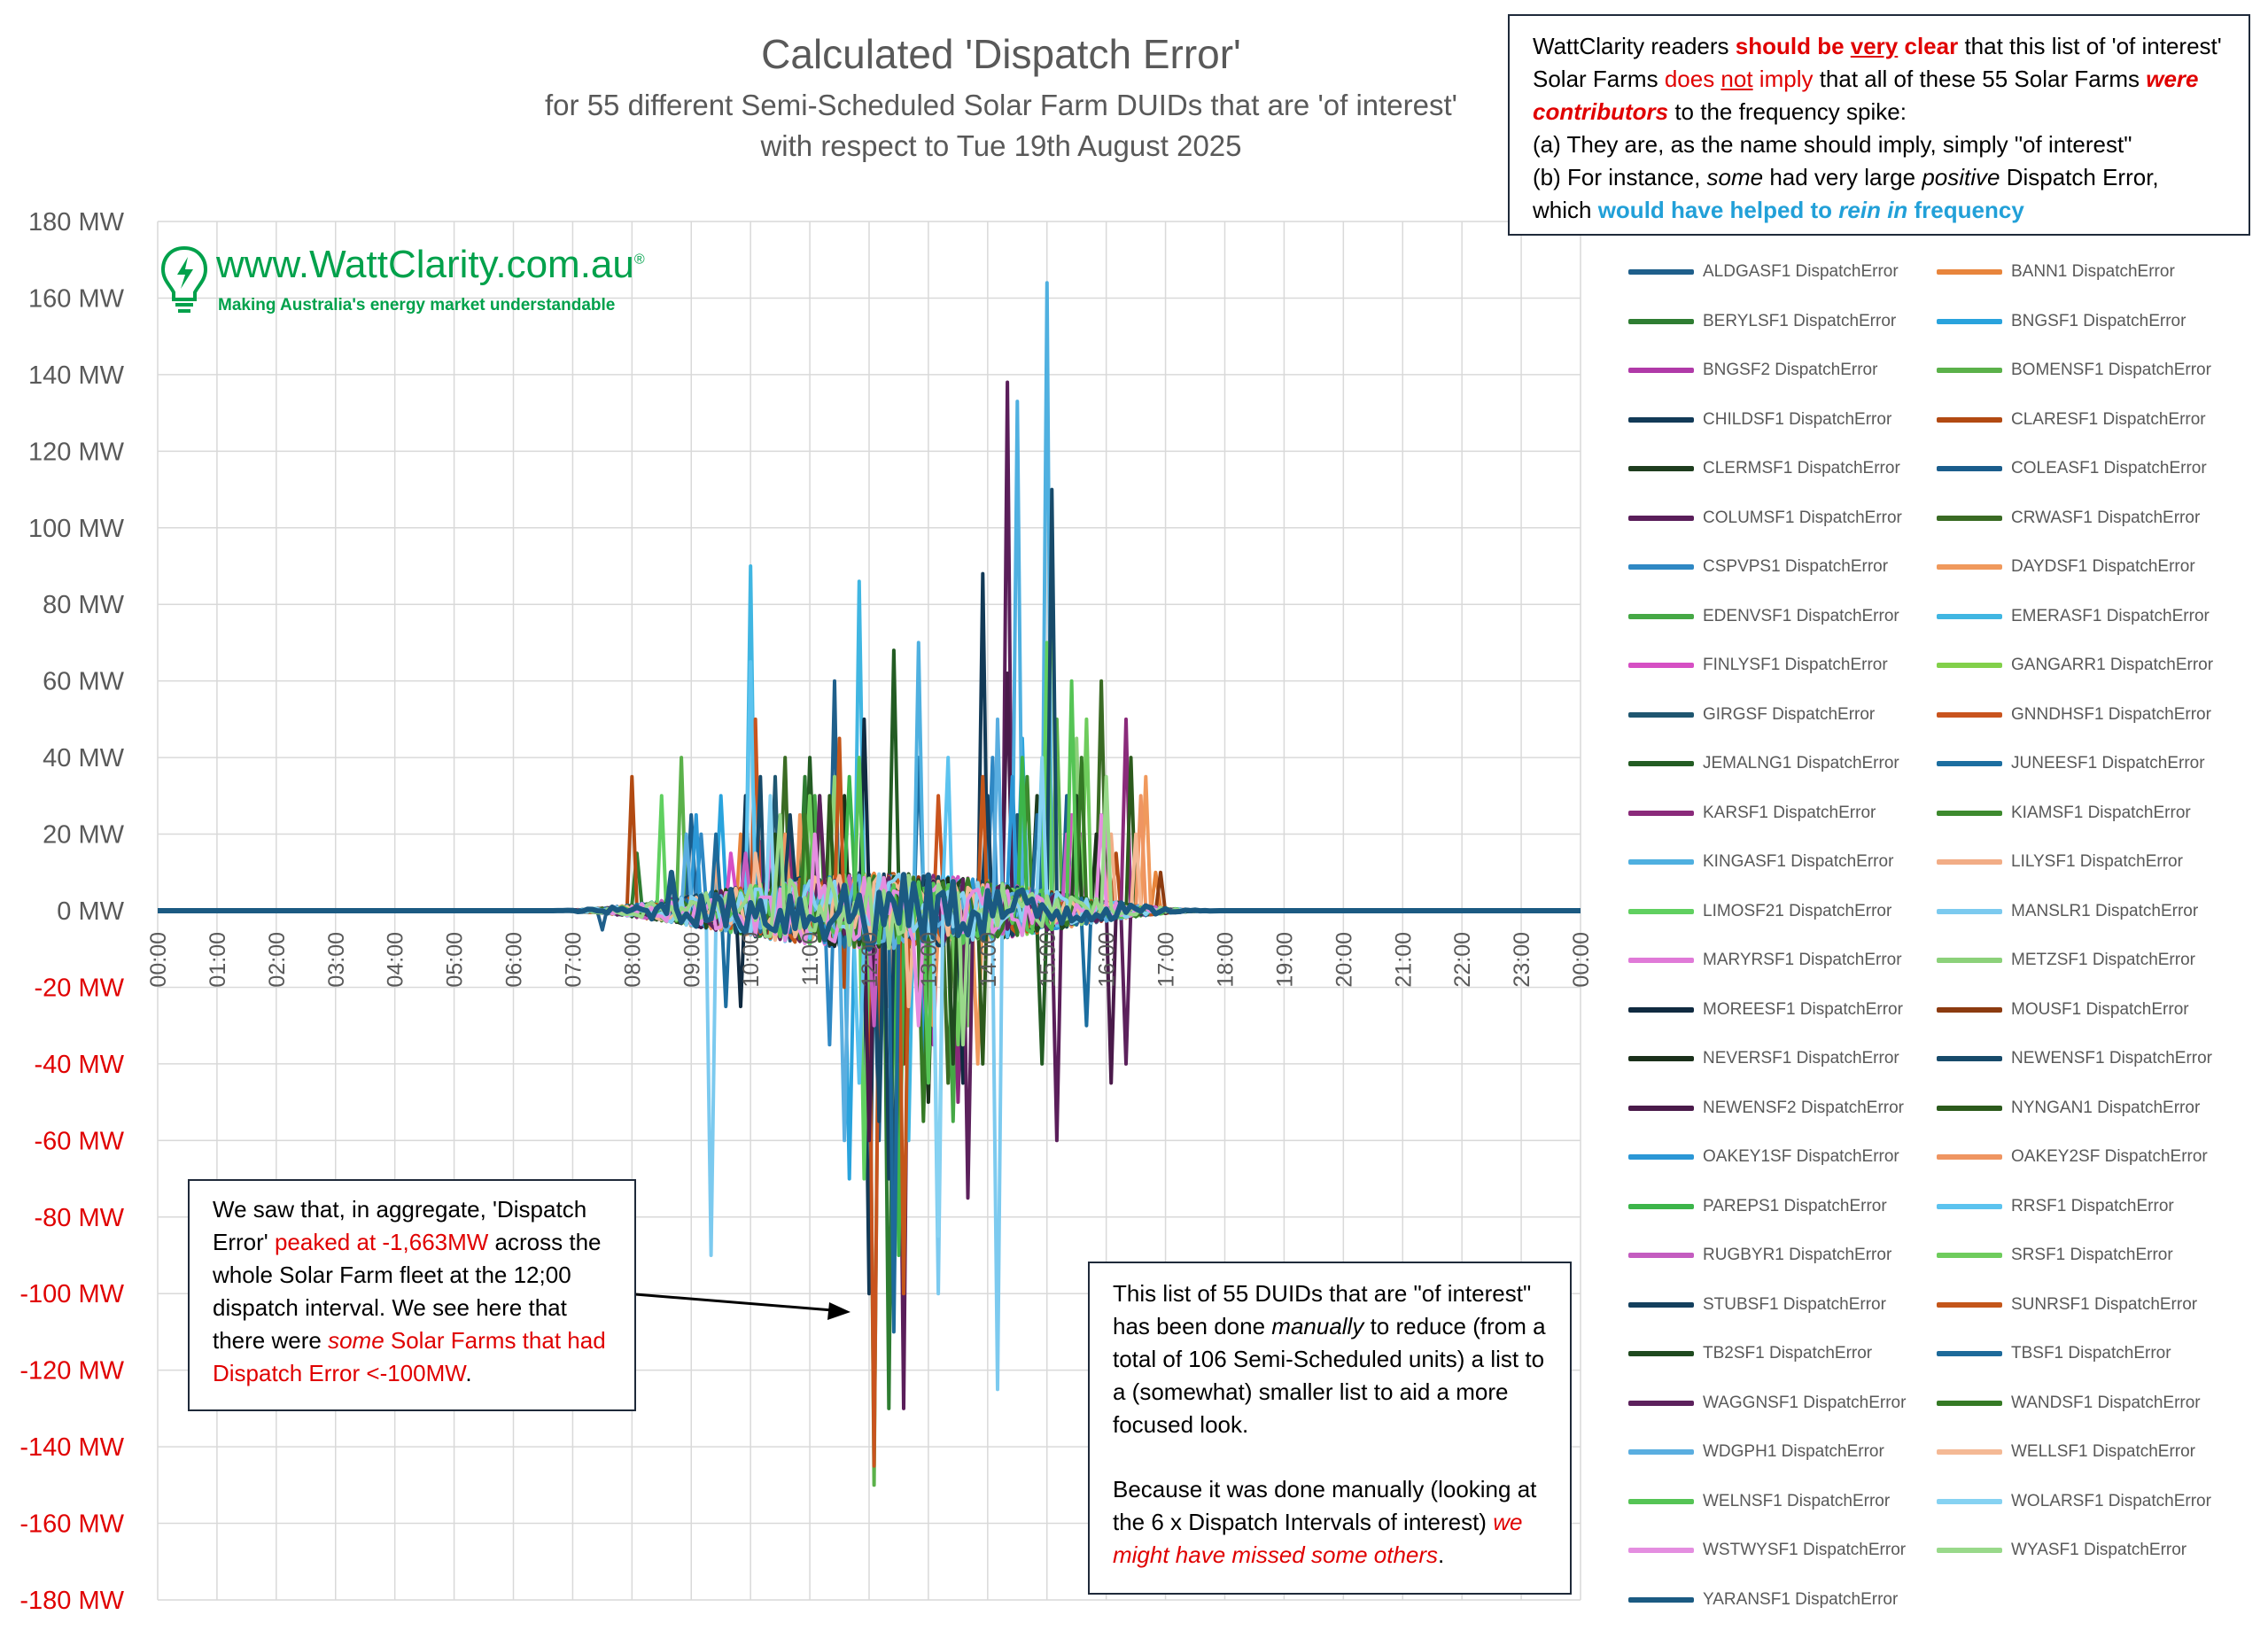  I want to click on y-tick-label: 160 MW, so click(76, 298).